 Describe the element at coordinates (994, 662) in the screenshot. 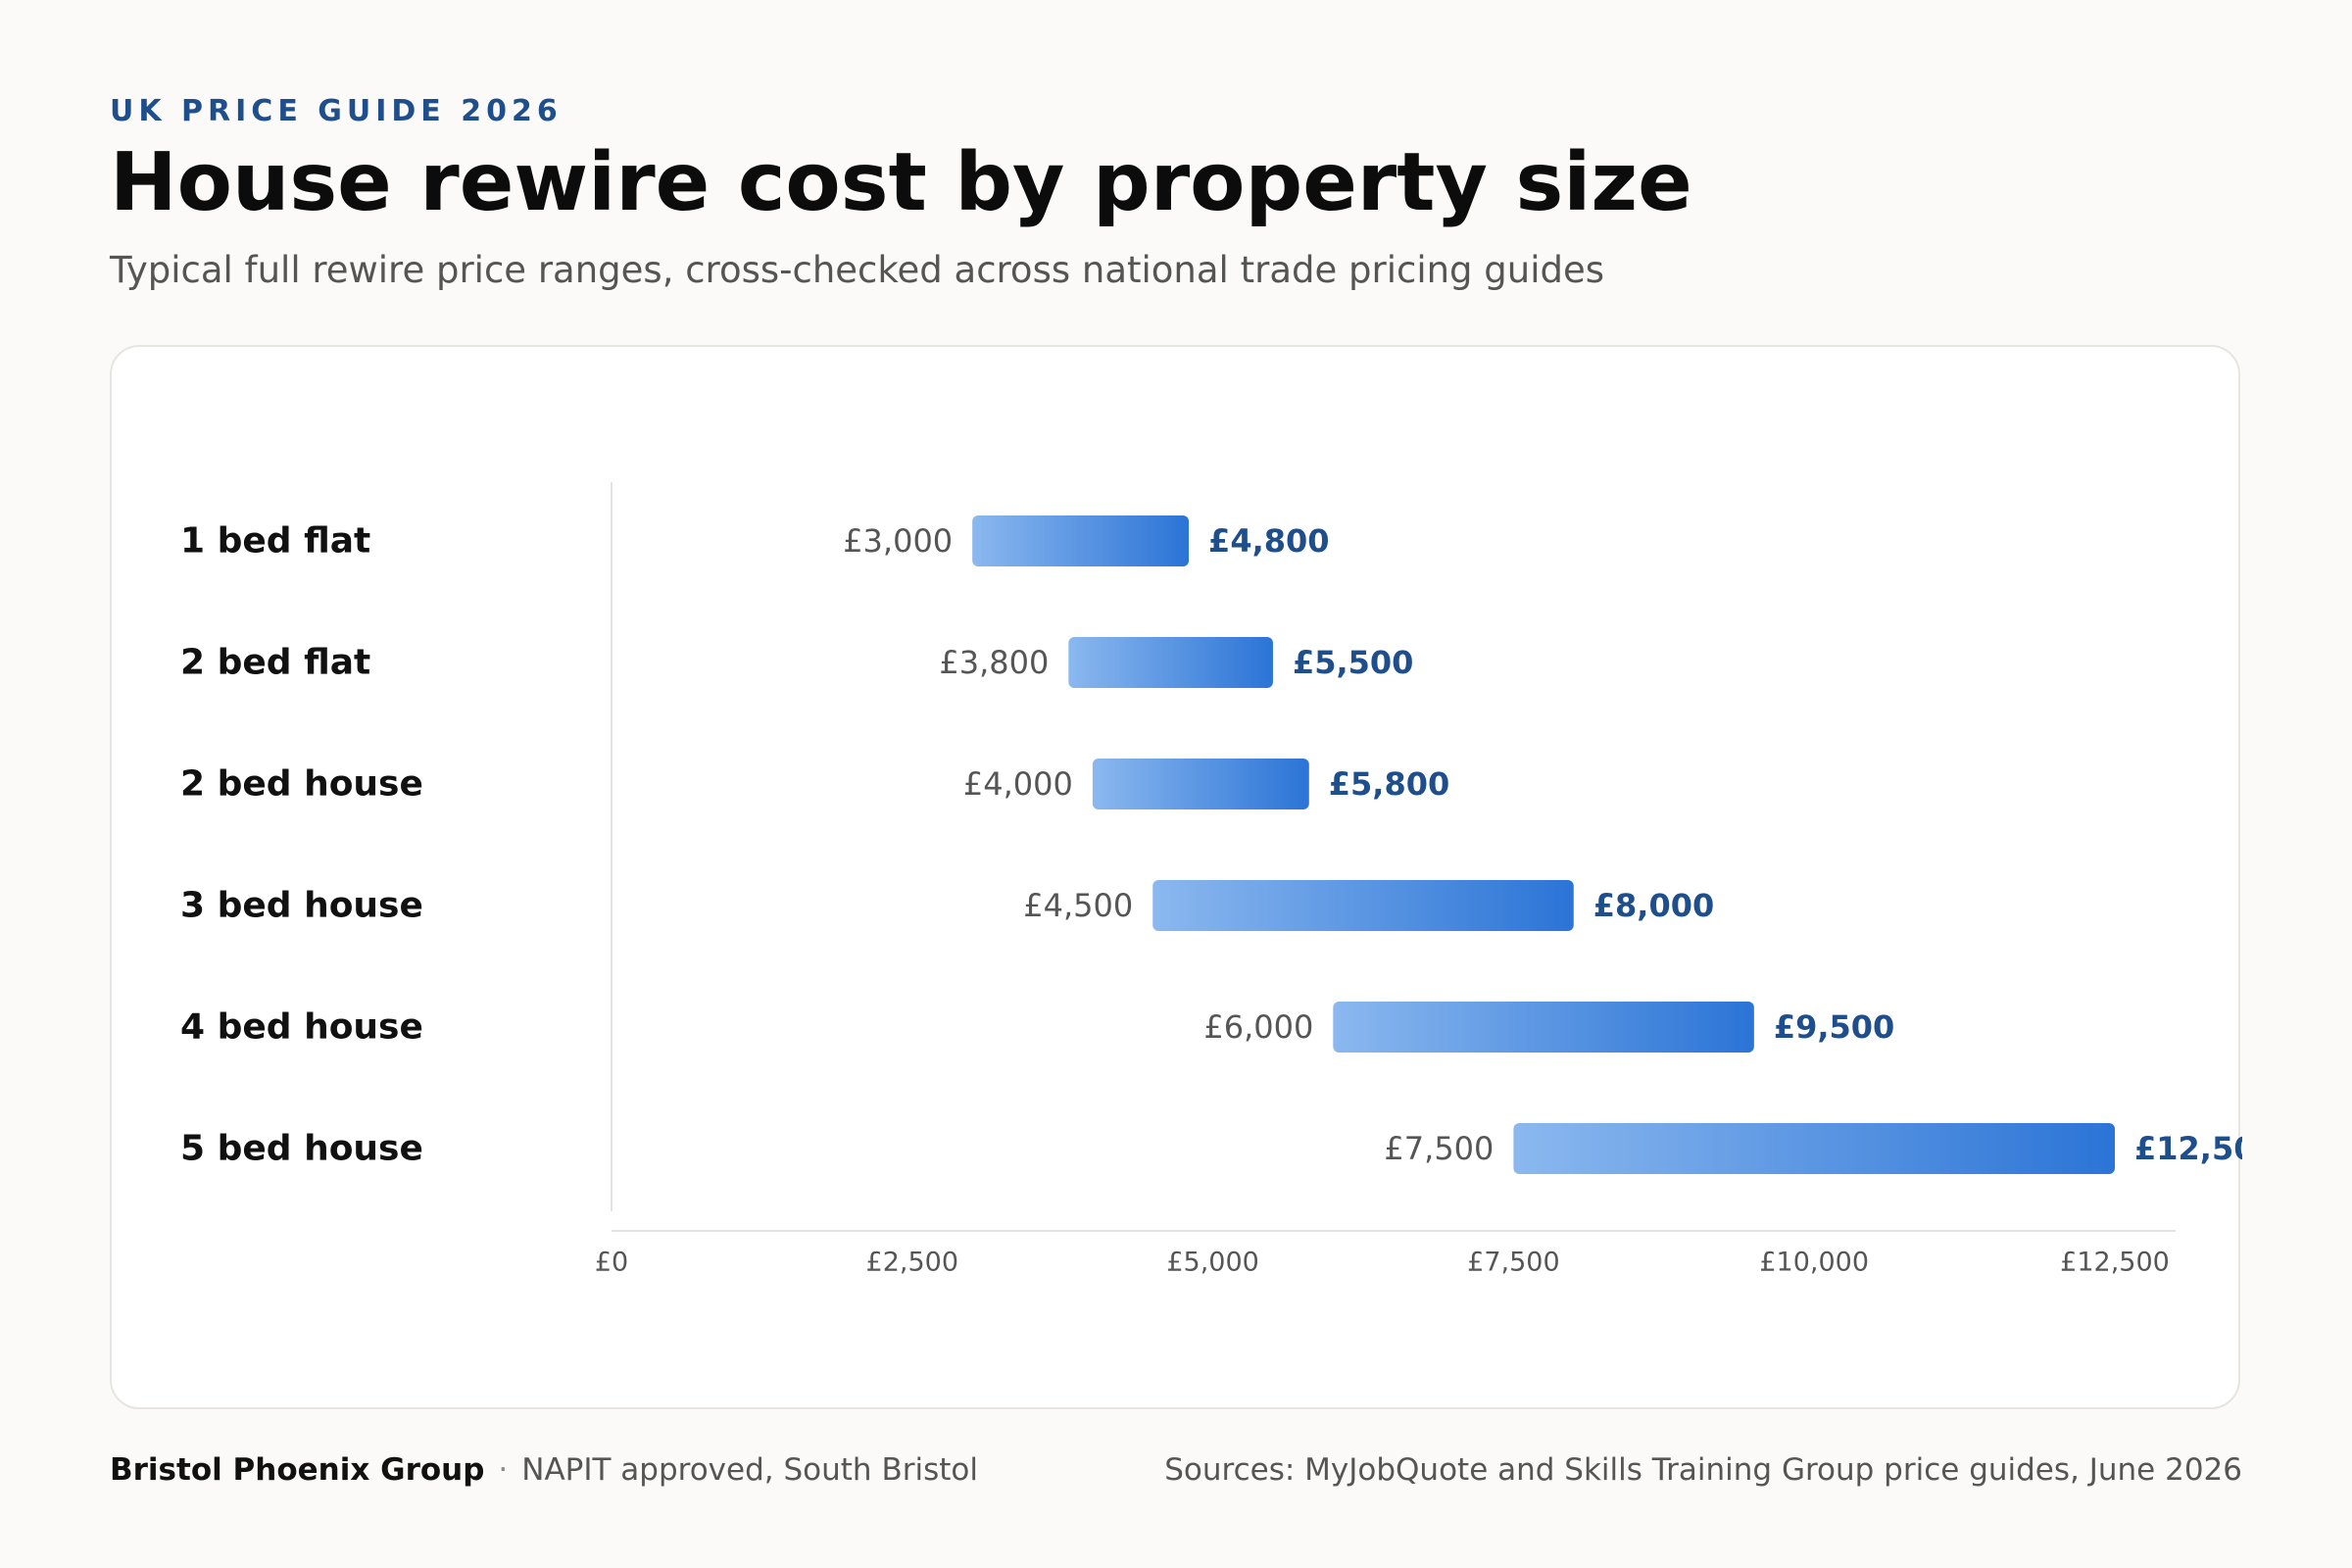

I see `low-value-label: £3,800` at that location.